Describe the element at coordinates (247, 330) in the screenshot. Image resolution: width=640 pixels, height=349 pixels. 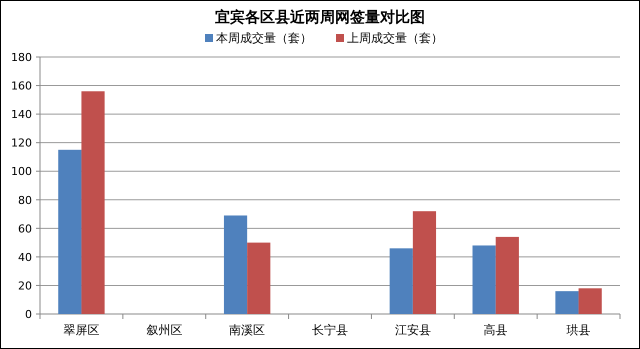
I see `x-tick-label: 南溪区` at that location.